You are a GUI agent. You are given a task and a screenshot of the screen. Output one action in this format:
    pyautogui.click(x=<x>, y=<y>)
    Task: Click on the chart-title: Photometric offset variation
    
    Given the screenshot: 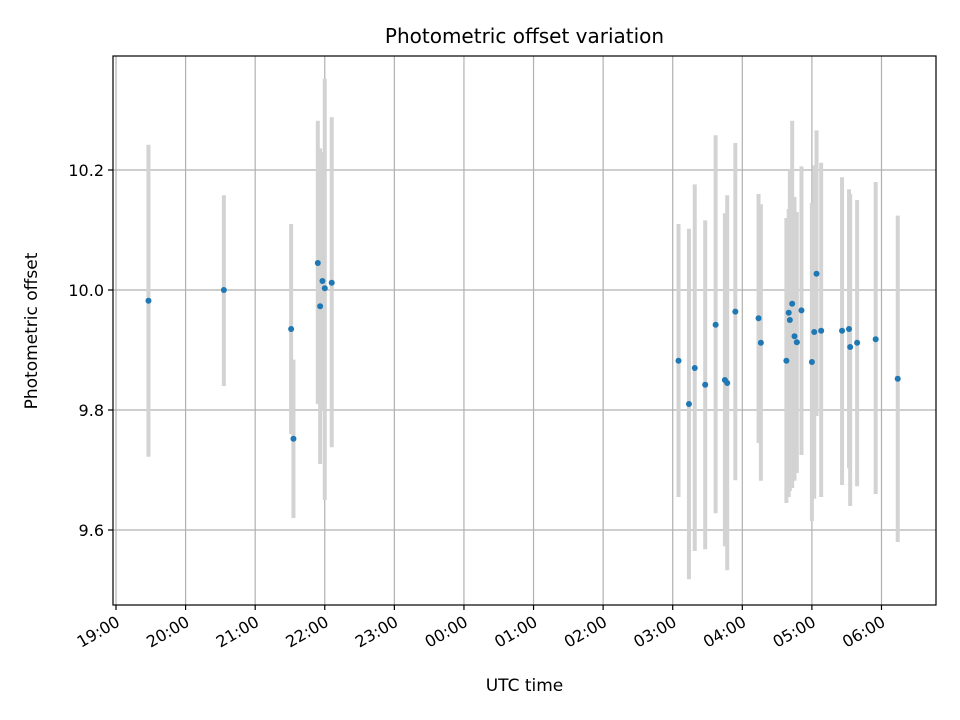 What is the action you would take?
    pyautogui.click(x=524, y=36)
    